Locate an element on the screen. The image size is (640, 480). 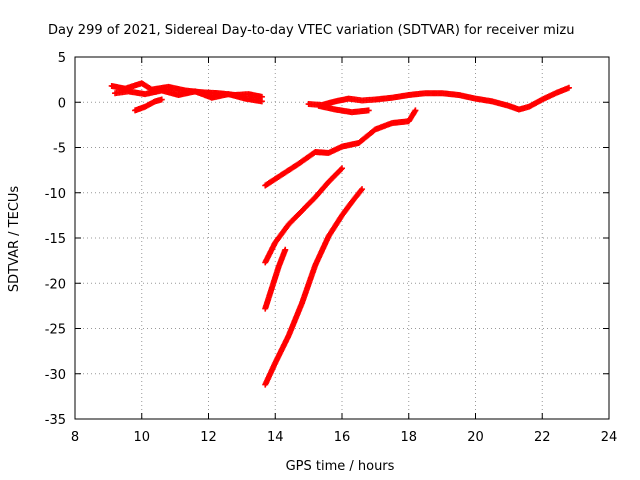
y-tick-label: -15 is located at coordinates (55, 239).